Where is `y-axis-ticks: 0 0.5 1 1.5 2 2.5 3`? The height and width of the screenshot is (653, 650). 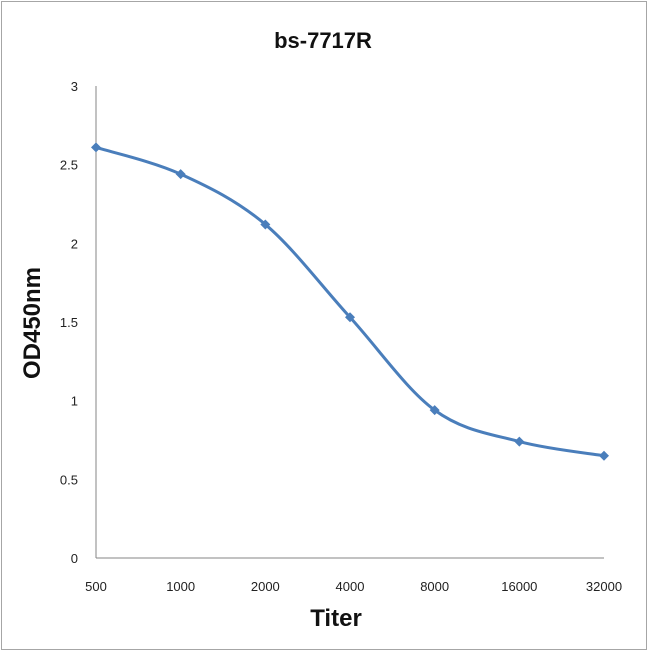 y-axis-ticks: 0 0.5 1 1.5 2 2.5 3 is located at coordinates (69, 322).